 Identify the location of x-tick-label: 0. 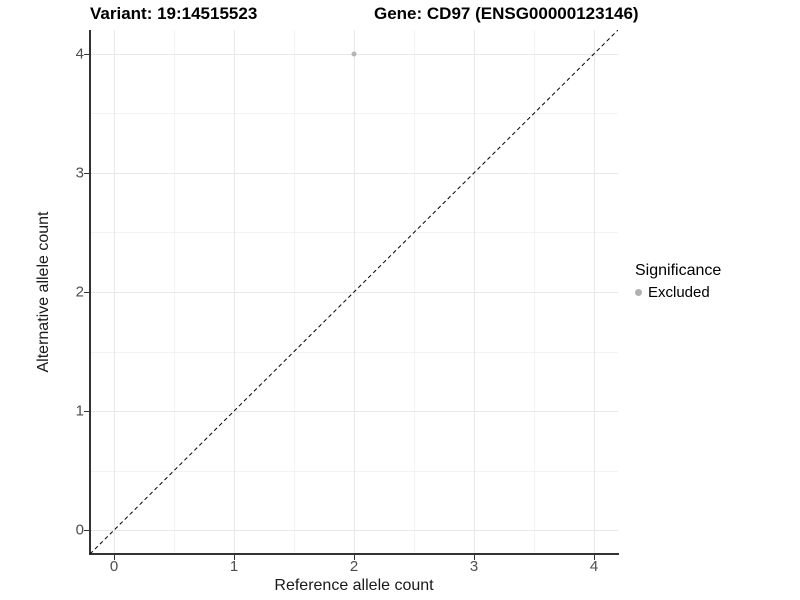
(114, 566).